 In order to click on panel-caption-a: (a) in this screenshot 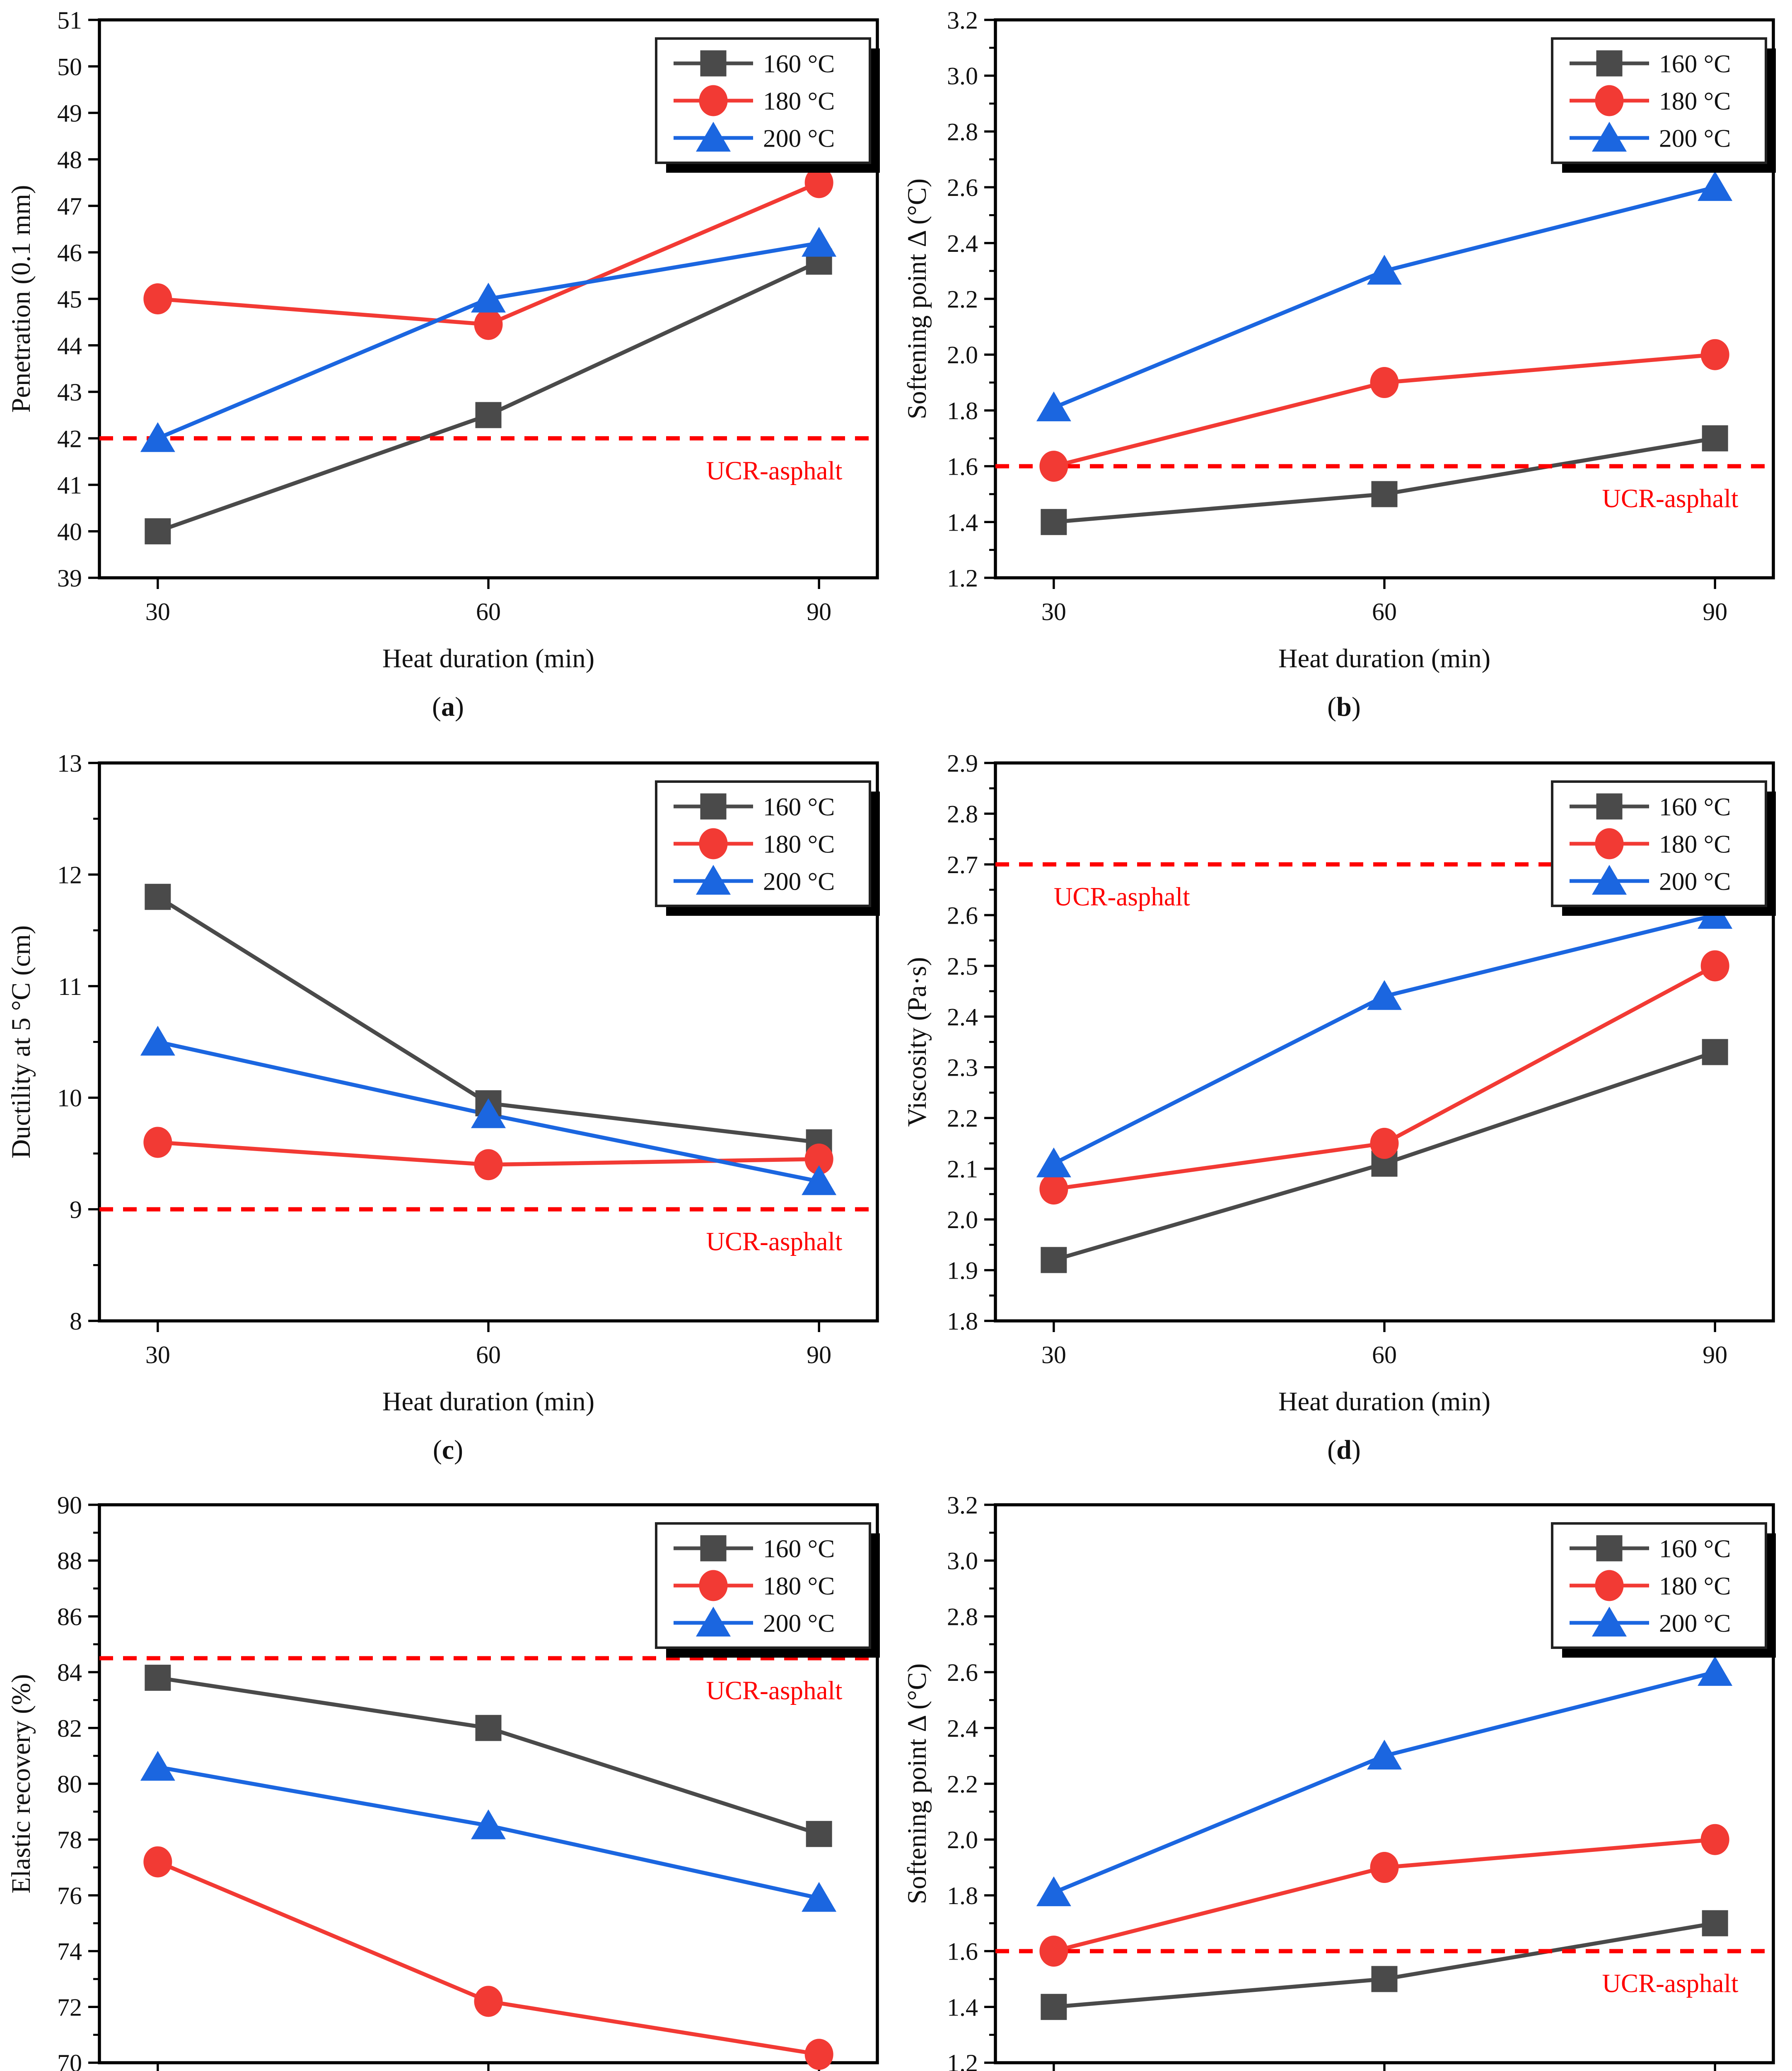, I will do `click(448, 706)`.